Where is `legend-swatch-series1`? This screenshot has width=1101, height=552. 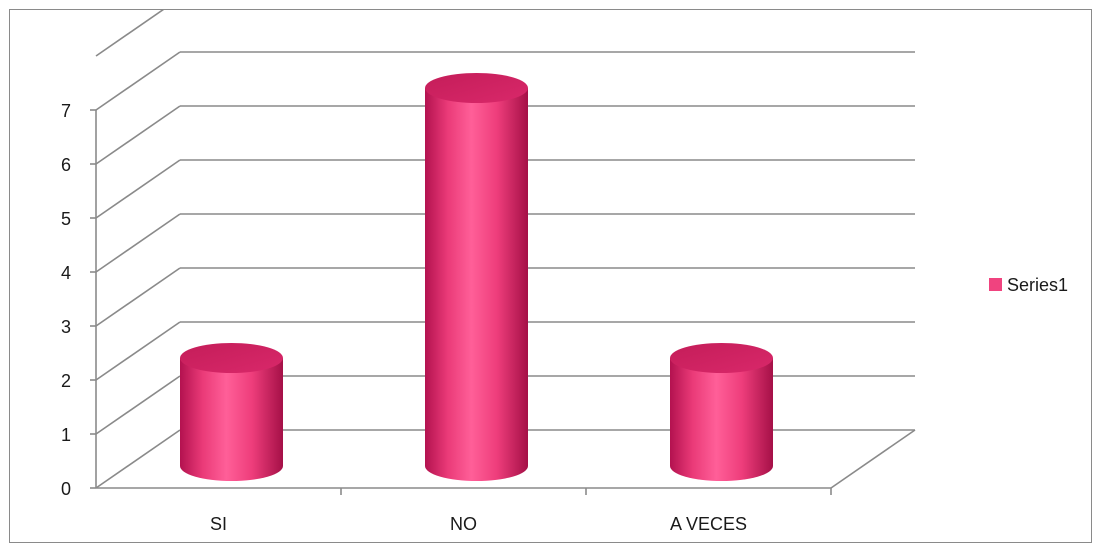
legend-swatch-series1 is located at coordinates (995, 284).